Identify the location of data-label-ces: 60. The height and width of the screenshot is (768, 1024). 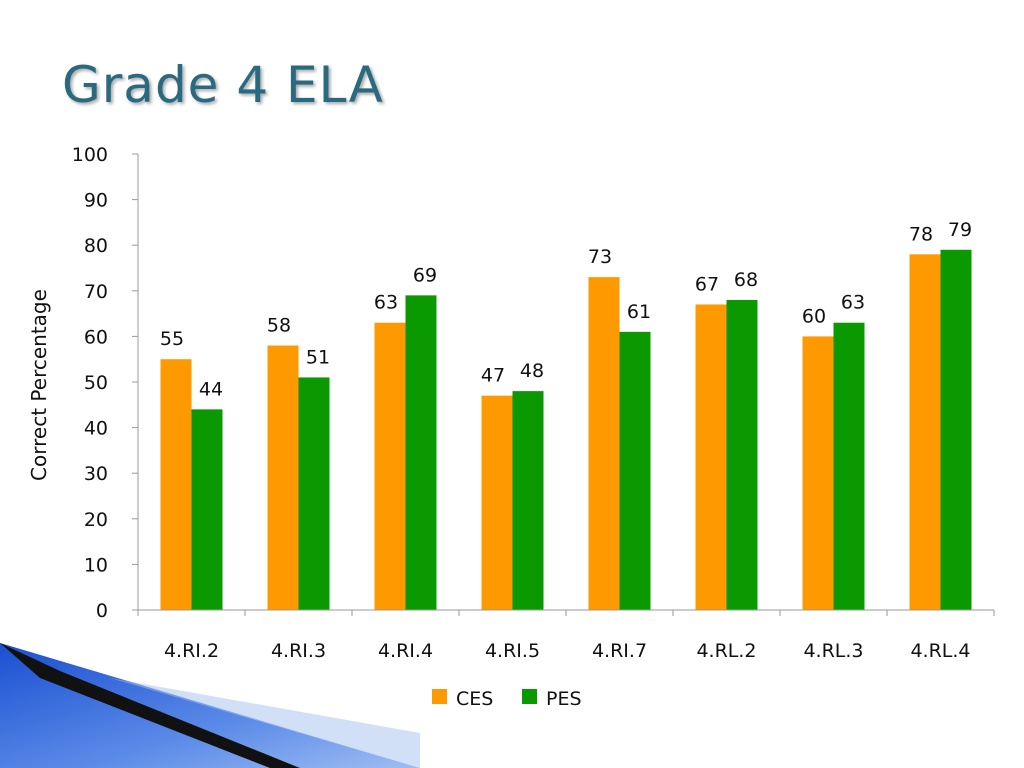
(814, 316).